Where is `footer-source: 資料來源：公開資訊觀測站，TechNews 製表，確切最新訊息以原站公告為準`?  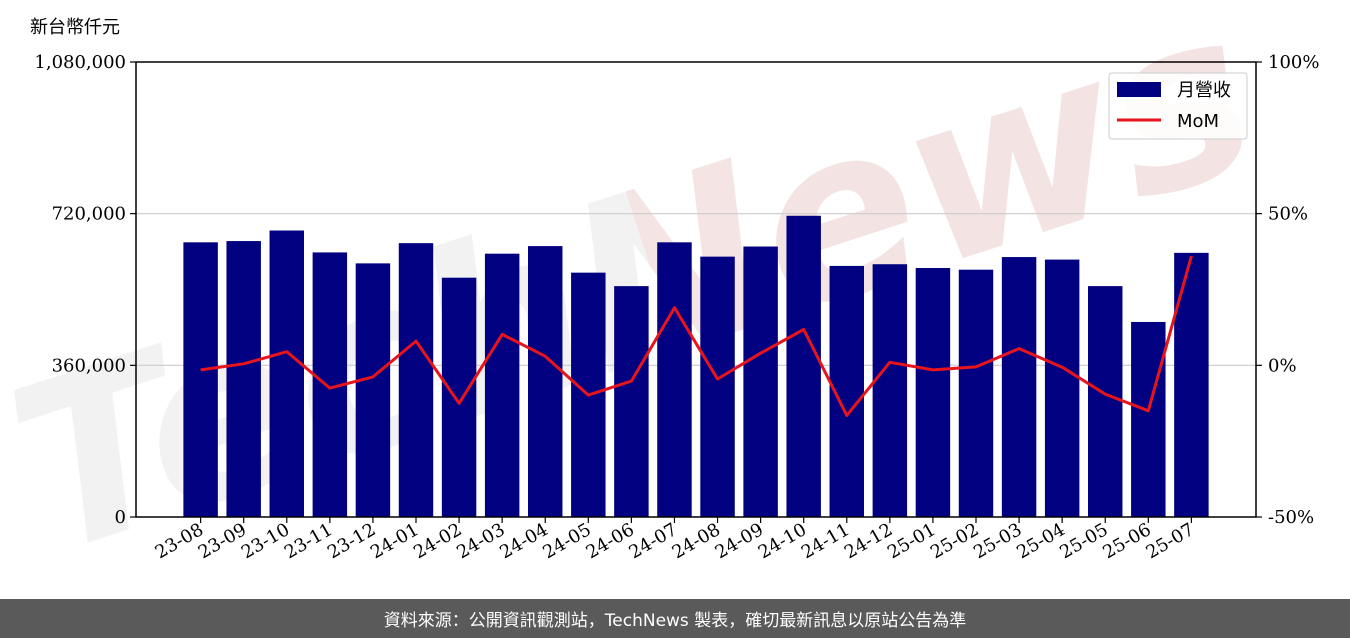 footer-source: 資料來源：公開資訊觀測站，TechNews 製表，確切最新訊息以原站公告為準 is located at coordinates (675, 618).